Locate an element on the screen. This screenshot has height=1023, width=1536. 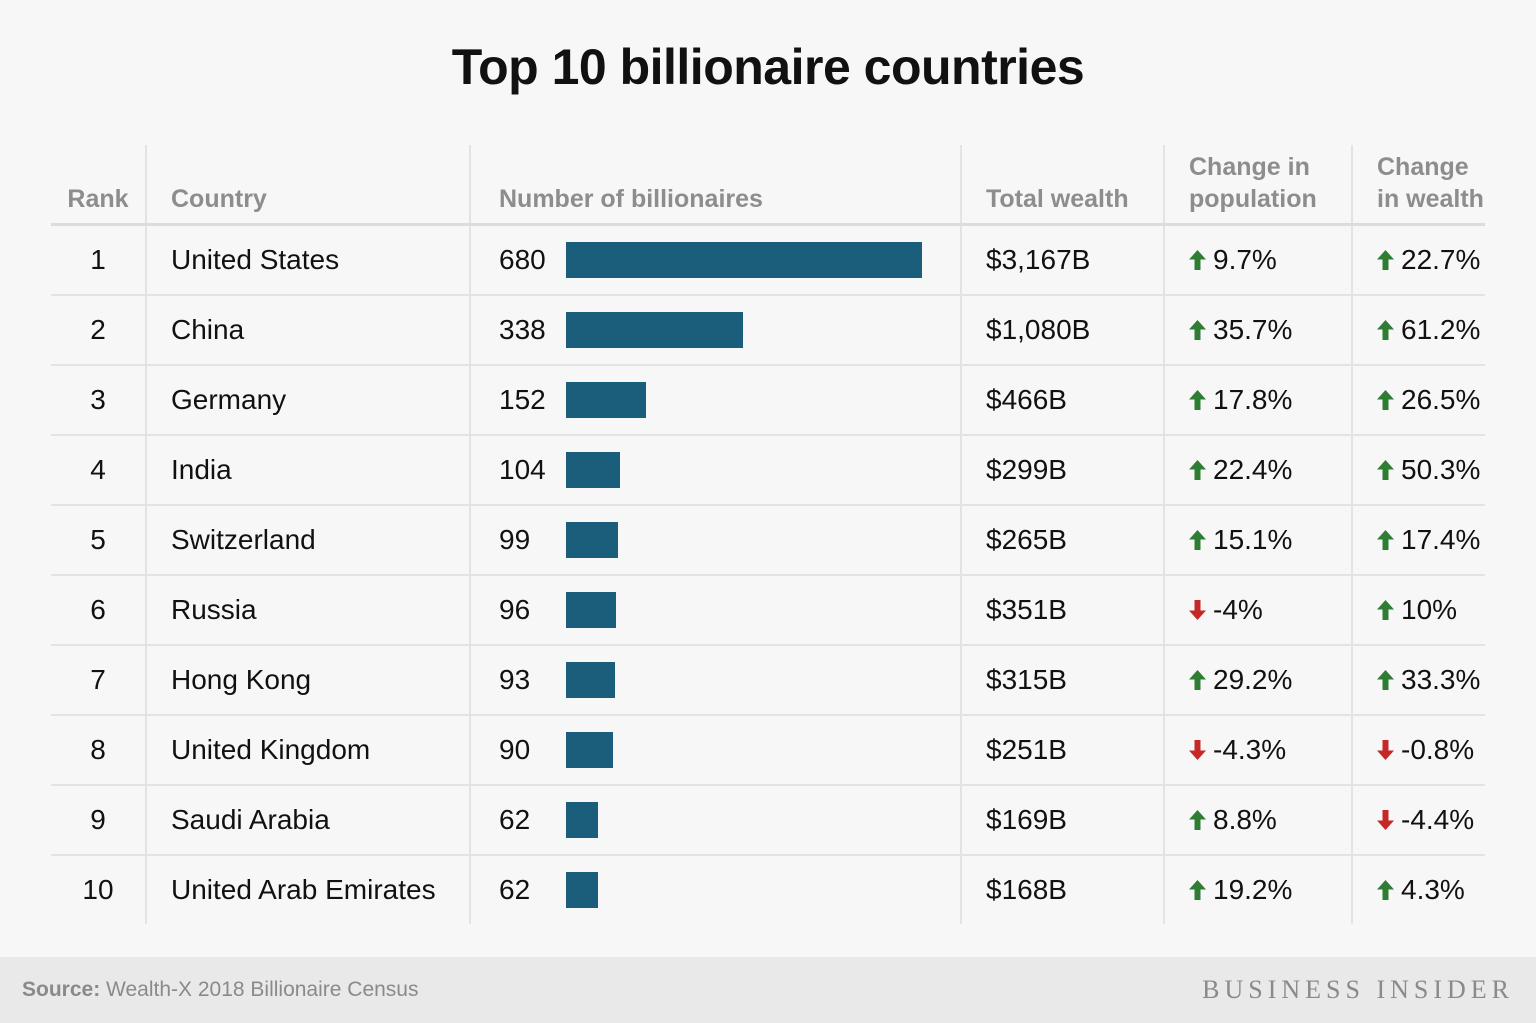
rank-cell: 4 is located at coordinates (98, 470).